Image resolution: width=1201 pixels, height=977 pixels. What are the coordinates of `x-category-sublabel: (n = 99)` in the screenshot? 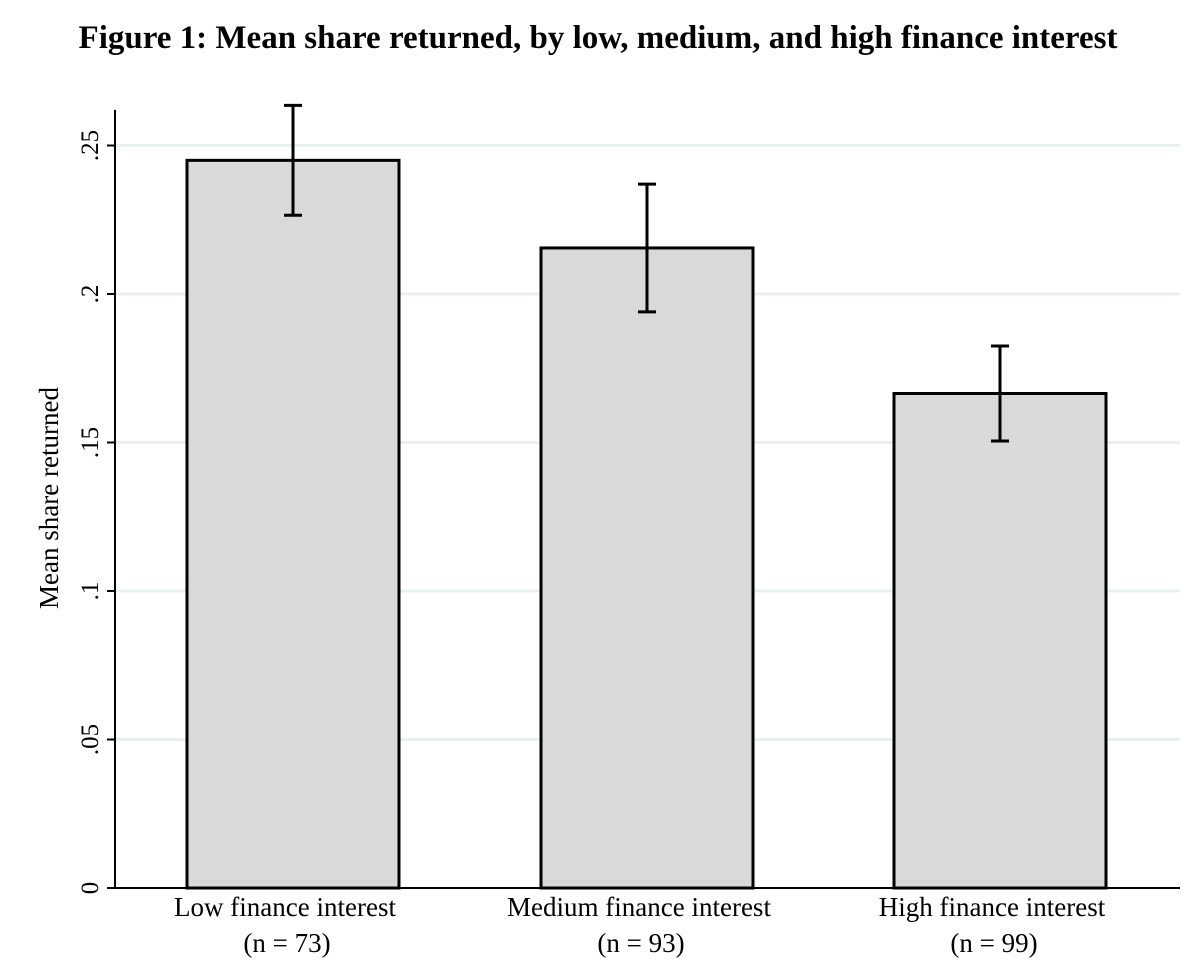 It's located at (993, 943).